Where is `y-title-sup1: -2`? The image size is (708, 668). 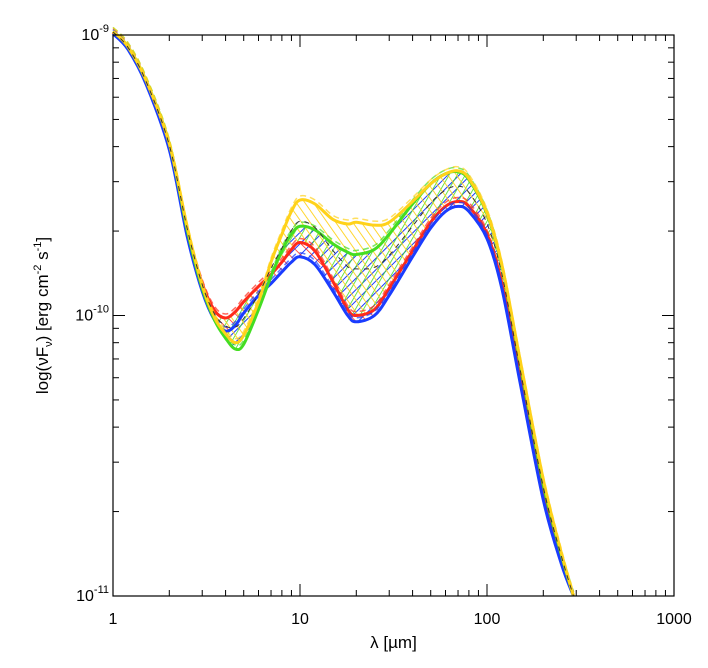
y-title-sup1: -2 is located at coordinates (38, 270).